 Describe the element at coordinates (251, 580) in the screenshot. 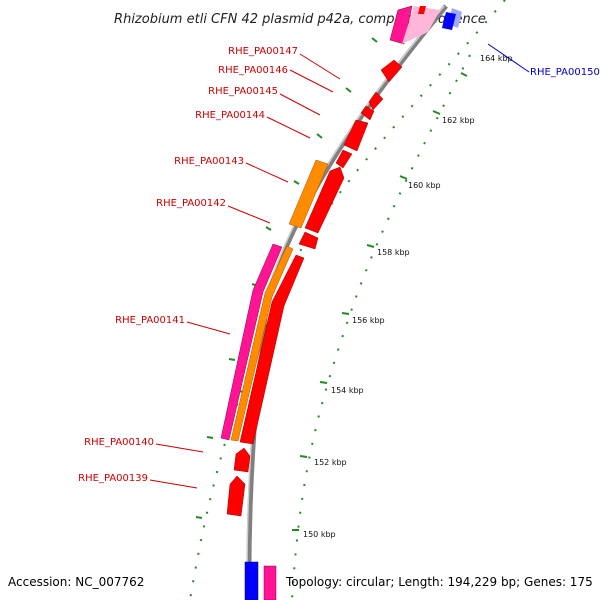

I see `gene-bottom-blue` at that location.